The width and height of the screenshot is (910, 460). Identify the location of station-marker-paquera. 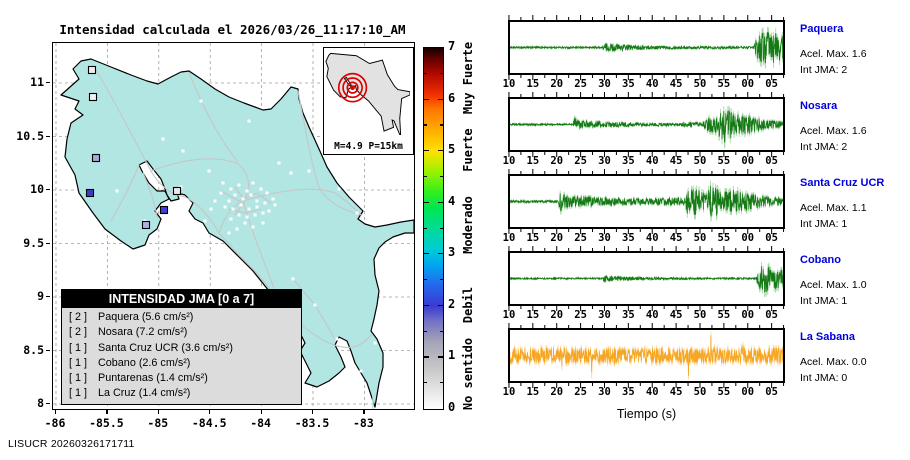
(164, 210).